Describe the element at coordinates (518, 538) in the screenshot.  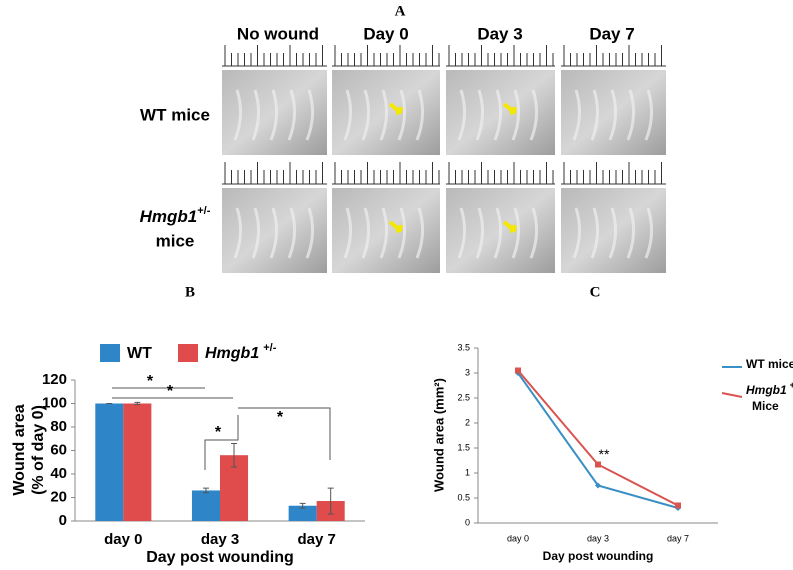
I see `x-tick-label: day 0` at that location.